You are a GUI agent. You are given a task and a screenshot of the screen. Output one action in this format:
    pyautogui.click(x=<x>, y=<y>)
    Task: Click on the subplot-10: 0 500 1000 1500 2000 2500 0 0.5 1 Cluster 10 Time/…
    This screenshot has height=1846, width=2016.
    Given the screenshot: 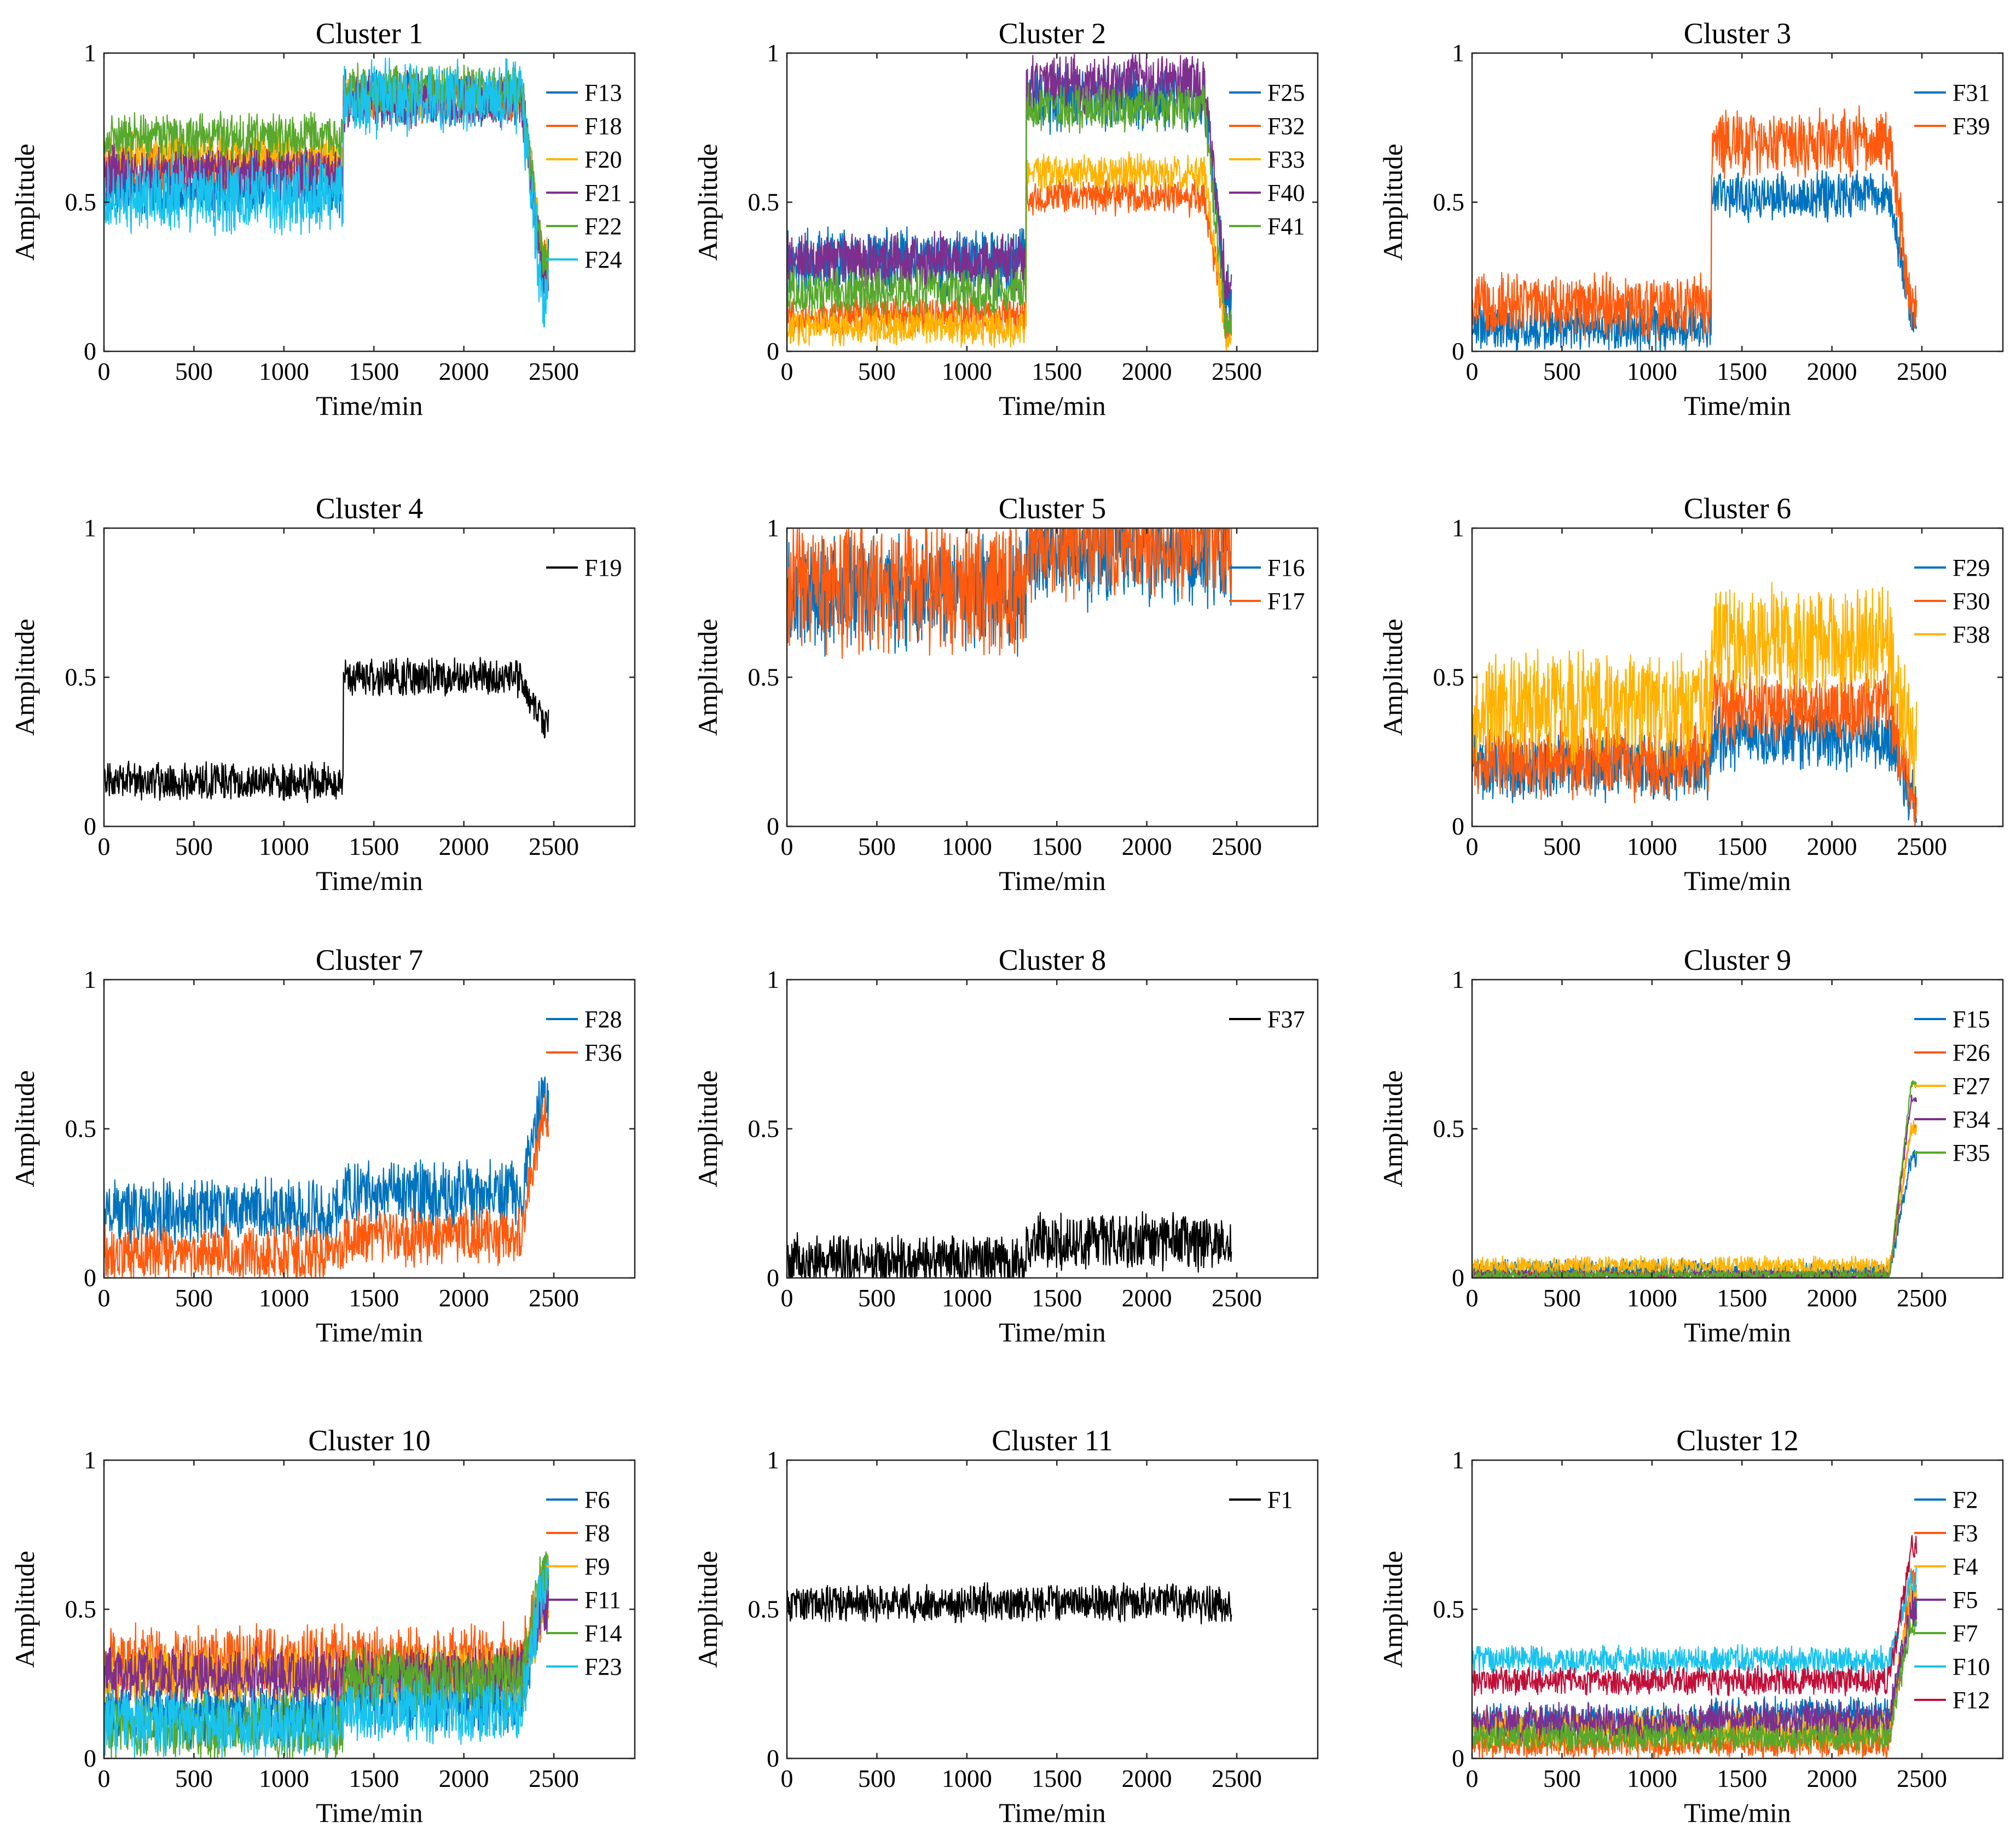 What is the action you would take?
    pyautogui.click(x=322, y=1626)
    